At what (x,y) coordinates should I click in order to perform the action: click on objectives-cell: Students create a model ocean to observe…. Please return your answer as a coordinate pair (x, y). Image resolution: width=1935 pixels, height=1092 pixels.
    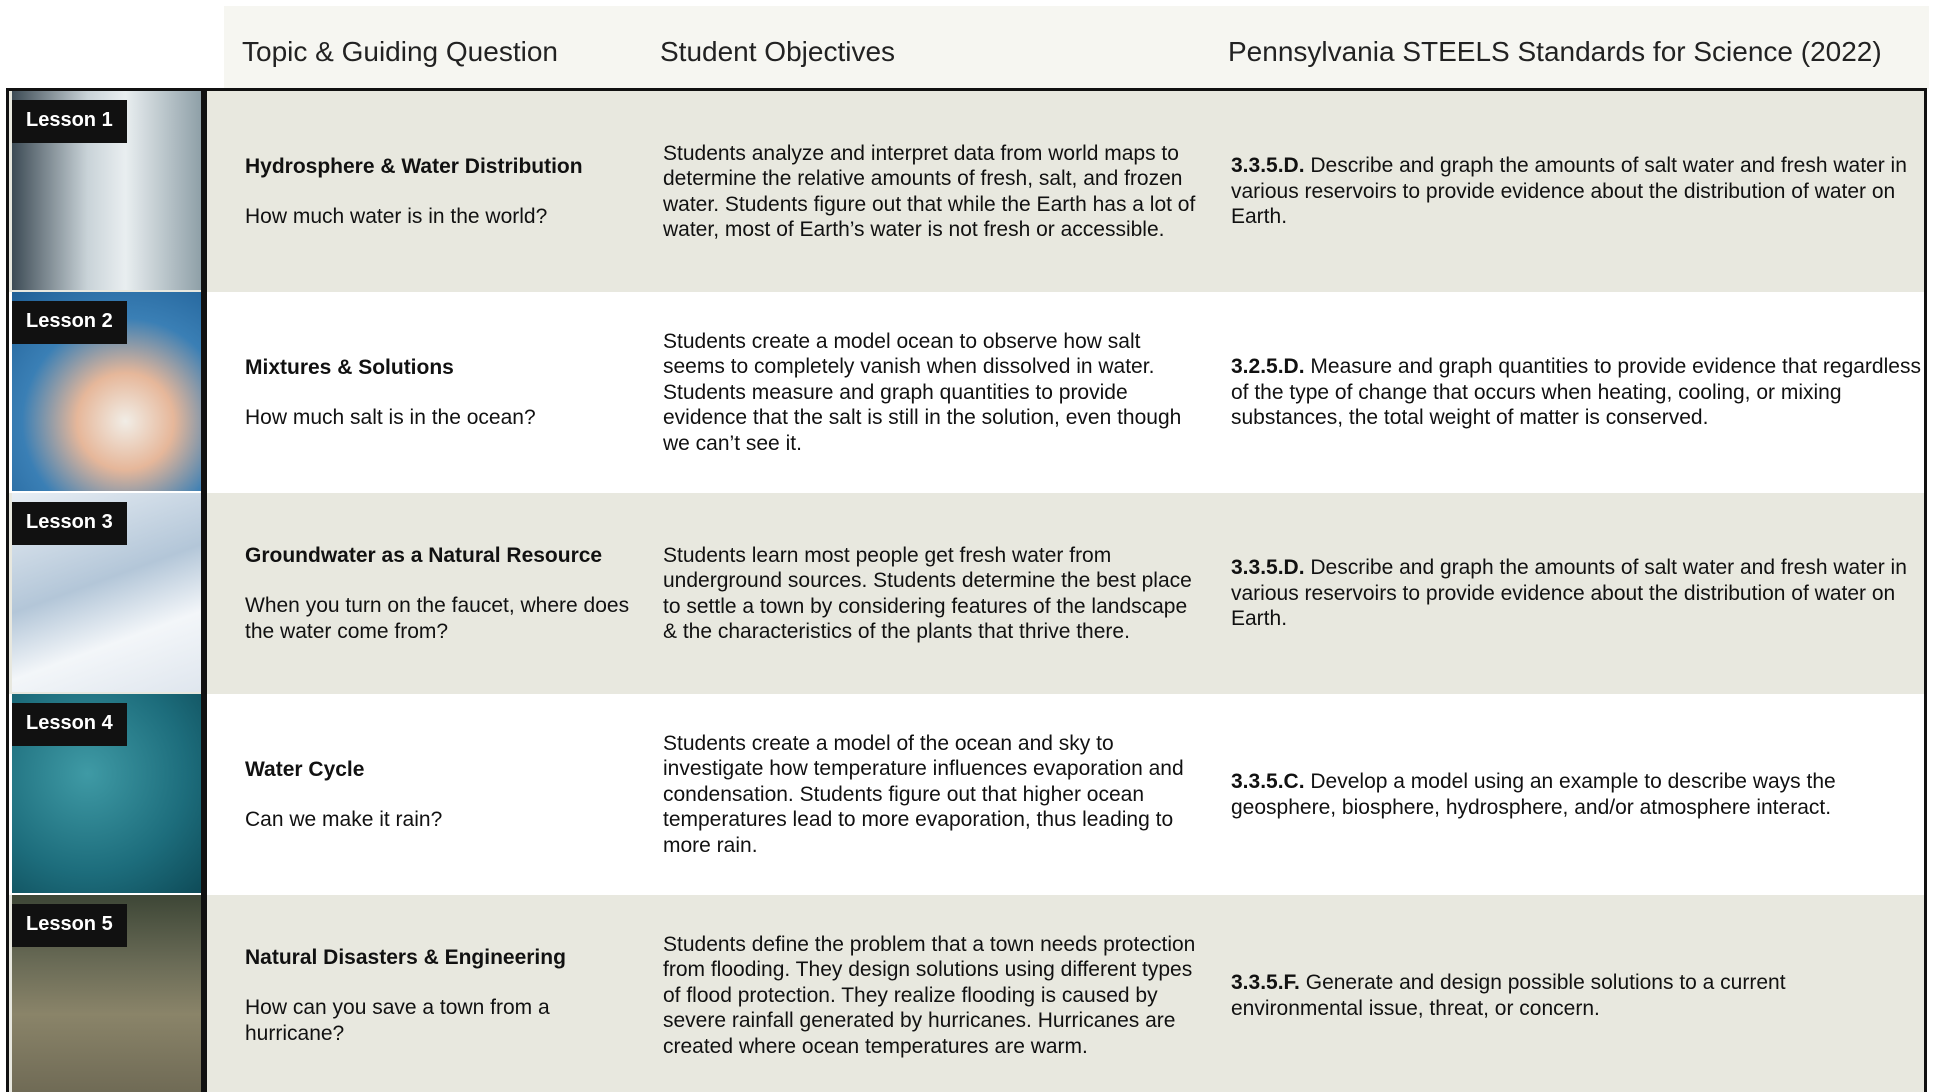
    Looking at the image, I should click on (933, 392).